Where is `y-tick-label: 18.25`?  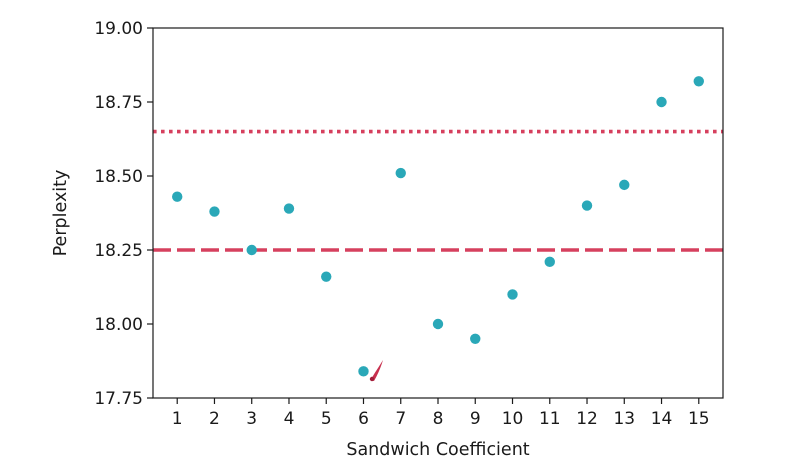
y-tick-label: 18.25 is located at coordinates (118, 251).